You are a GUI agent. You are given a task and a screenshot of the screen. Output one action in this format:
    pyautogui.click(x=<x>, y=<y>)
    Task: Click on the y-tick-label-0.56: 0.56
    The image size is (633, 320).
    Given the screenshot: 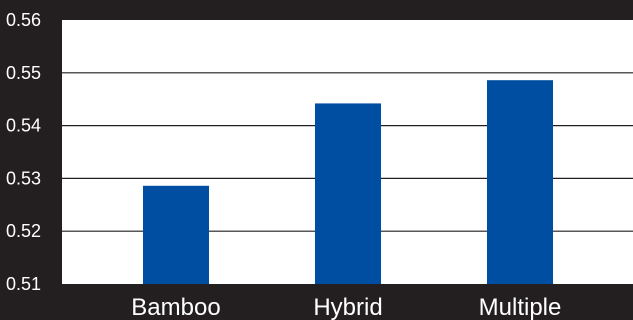 What is the action you would take?
    pyautogui.click(x=23, y=20)
    